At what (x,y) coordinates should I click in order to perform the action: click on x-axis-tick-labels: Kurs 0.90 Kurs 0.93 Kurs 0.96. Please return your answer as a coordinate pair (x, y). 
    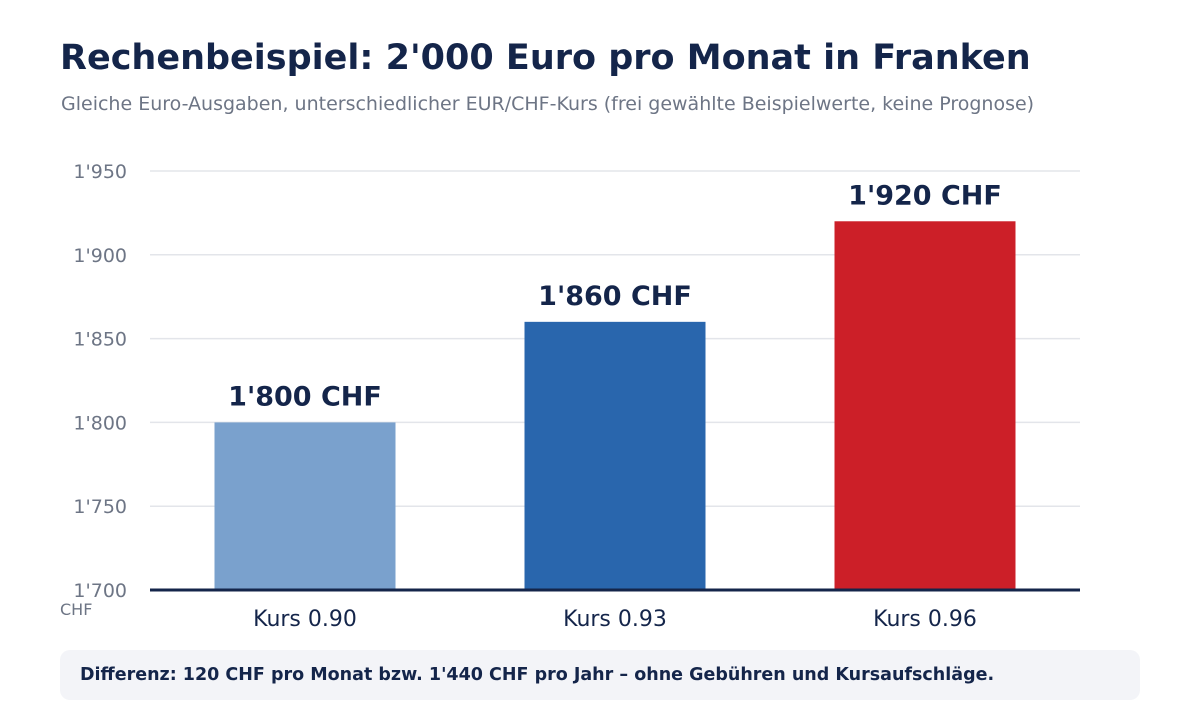
    Looking at the image, I should click on (615, 619).